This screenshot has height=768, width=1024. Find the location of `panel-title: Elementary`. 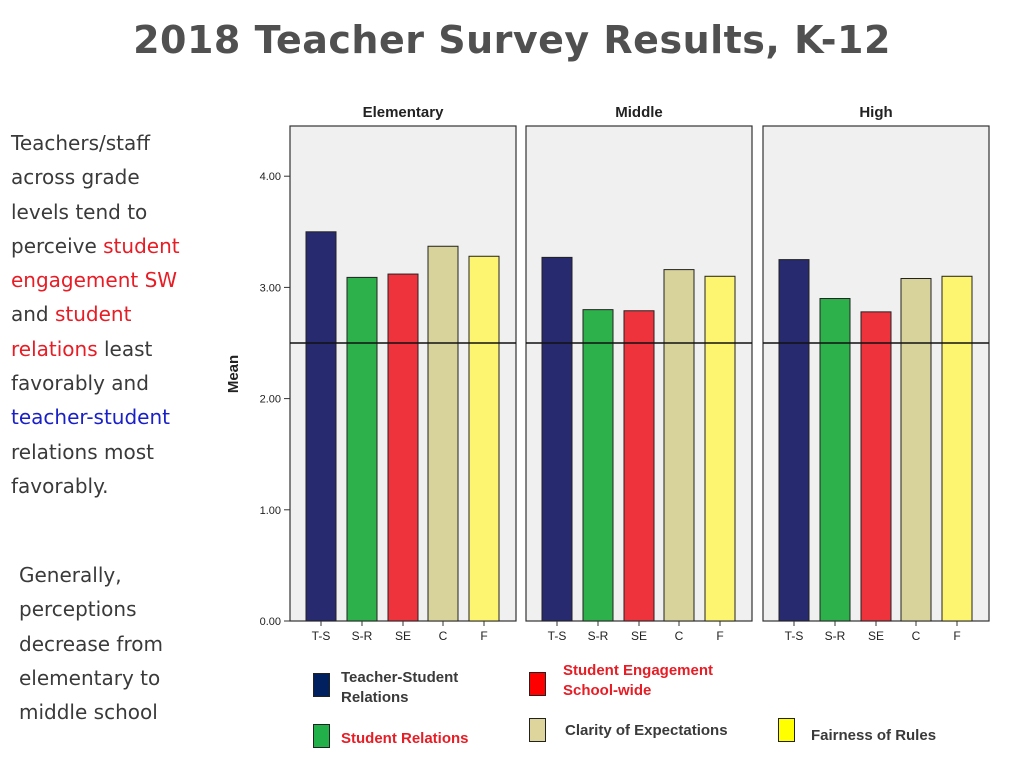

panel-title: Elementary is located at coordinates (404, 112).